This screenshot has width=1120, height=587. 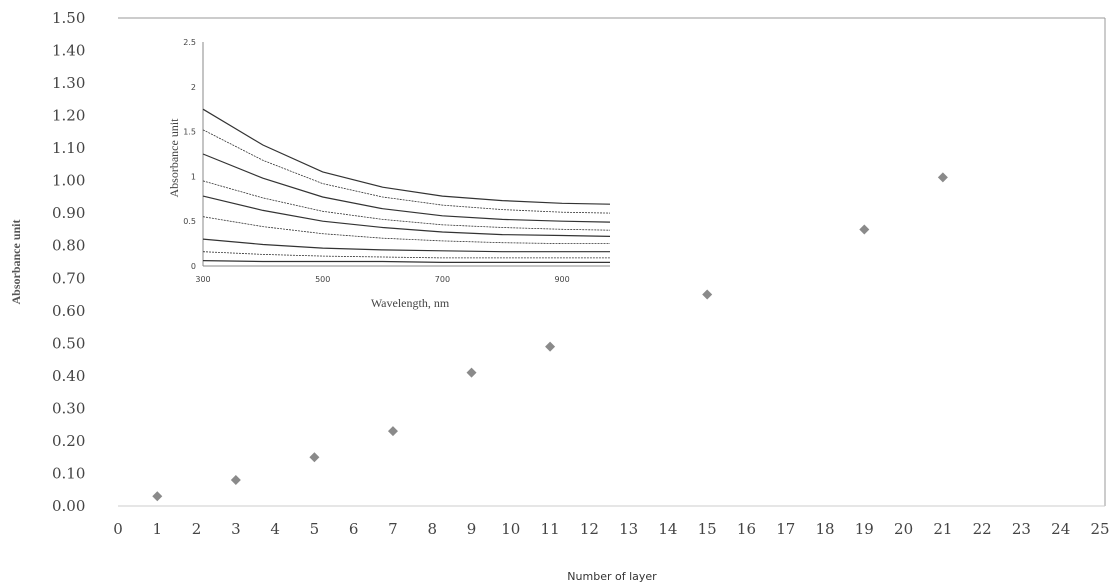 What do you see at coordinates (628, 529) in the screenshot?
I see `main-x-tick-label: 13` at bounding box center [628, 529].